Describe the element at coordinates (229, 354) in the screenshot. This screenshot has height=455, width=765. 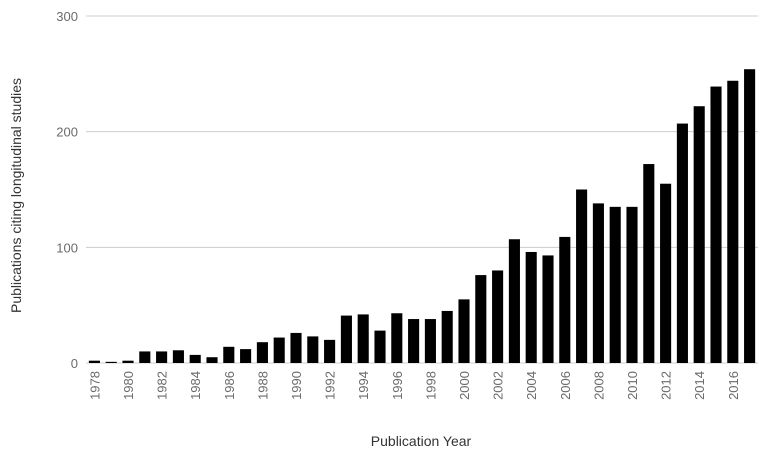
I see `bar-1986` at that location.